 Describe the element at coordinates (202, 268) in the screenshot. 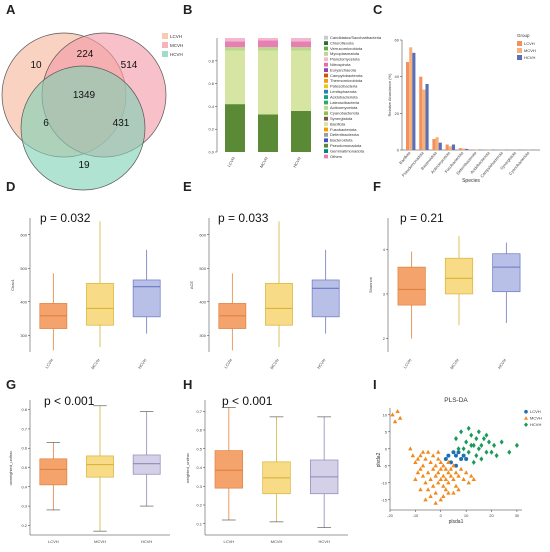

I see `y-tick-label: 500` at that location.